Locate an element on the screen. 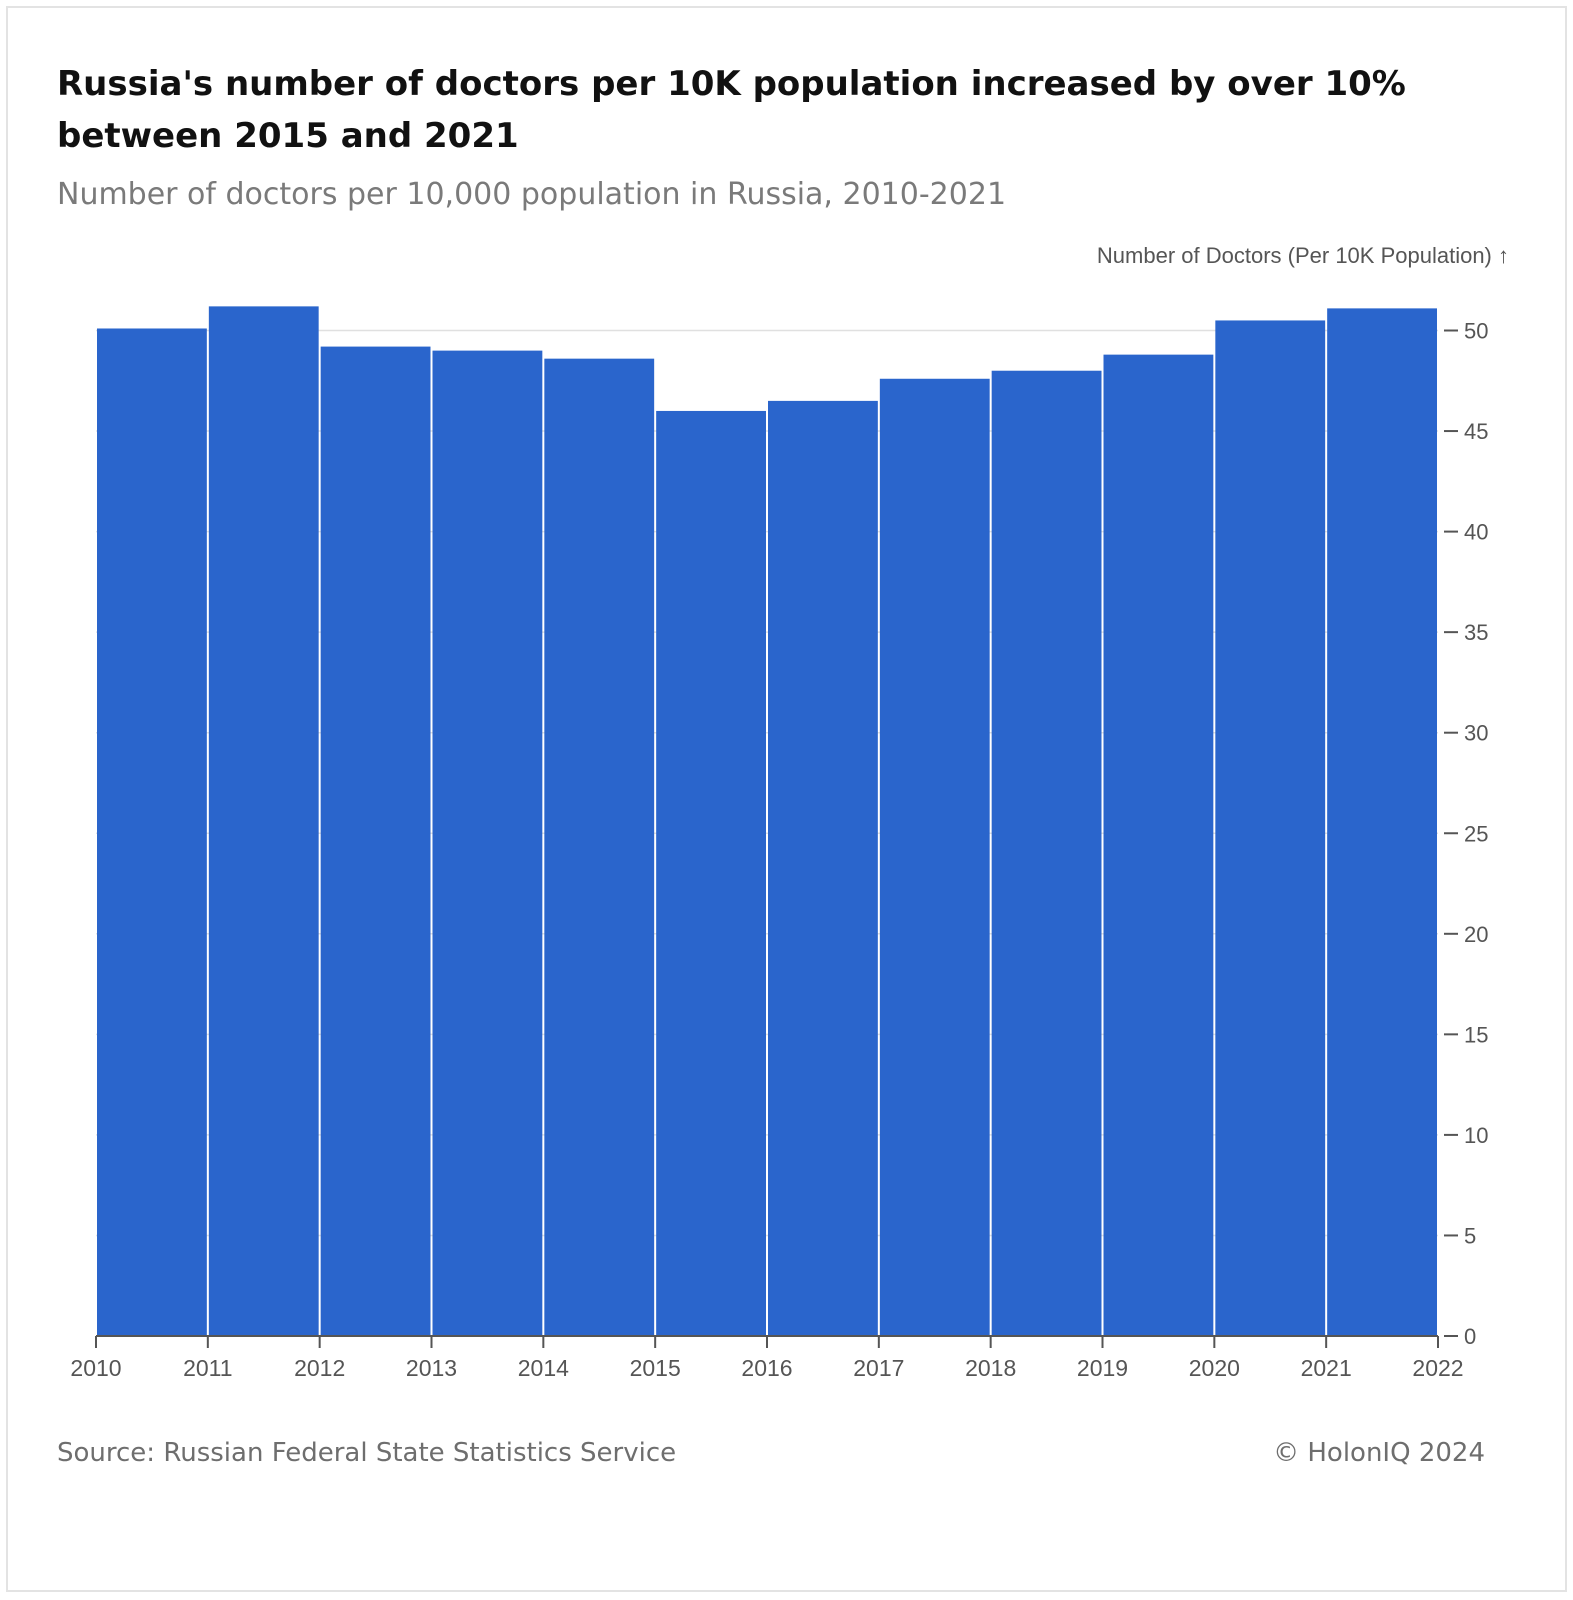  x-tick-label: 2013 is located at coordinates (431, 1368).